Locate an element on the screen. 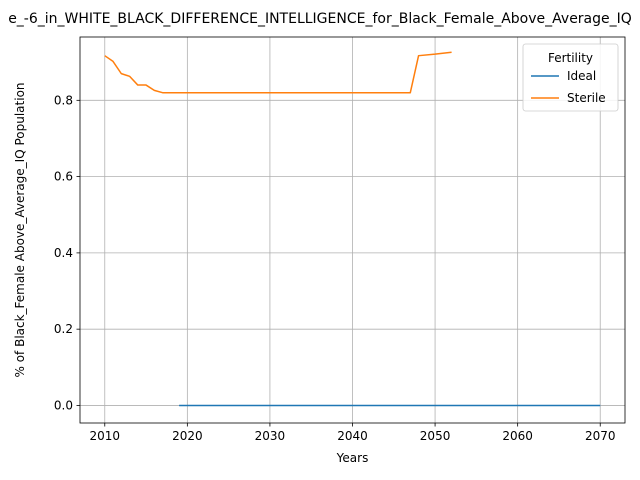  legend: Fertility Ideal Sterile is located at coordinates (570, 77).